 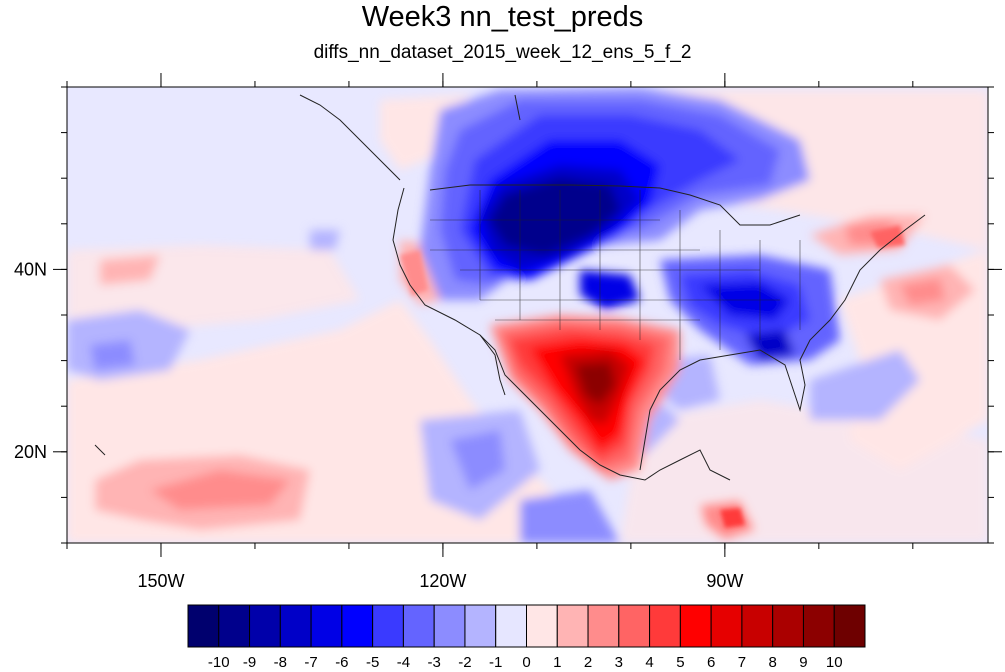 What do you see at coordinates (615, 275) in the screenshot?
I see `state-borders` at bounding box center [615, 275].